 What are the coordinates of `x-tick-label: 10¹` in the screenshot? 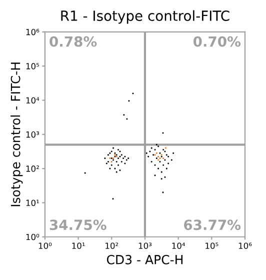 It's located at (78, 245).